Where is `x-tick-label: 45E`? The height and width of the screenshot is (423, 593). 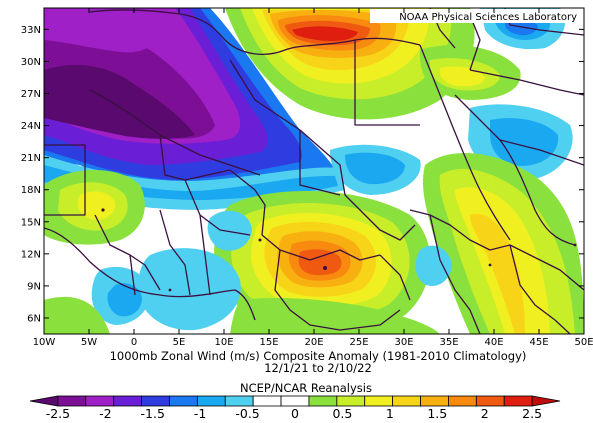
x-tick-label: 45E is located at coordinates (538, 342).